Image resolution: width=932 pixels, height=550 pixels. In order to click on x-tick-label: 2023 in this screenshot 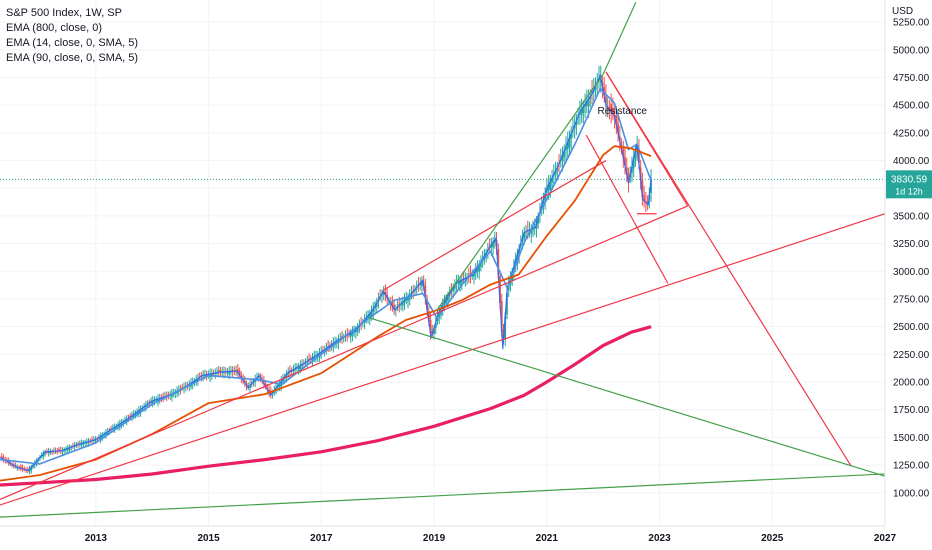, I will do `click(659, 538)`.